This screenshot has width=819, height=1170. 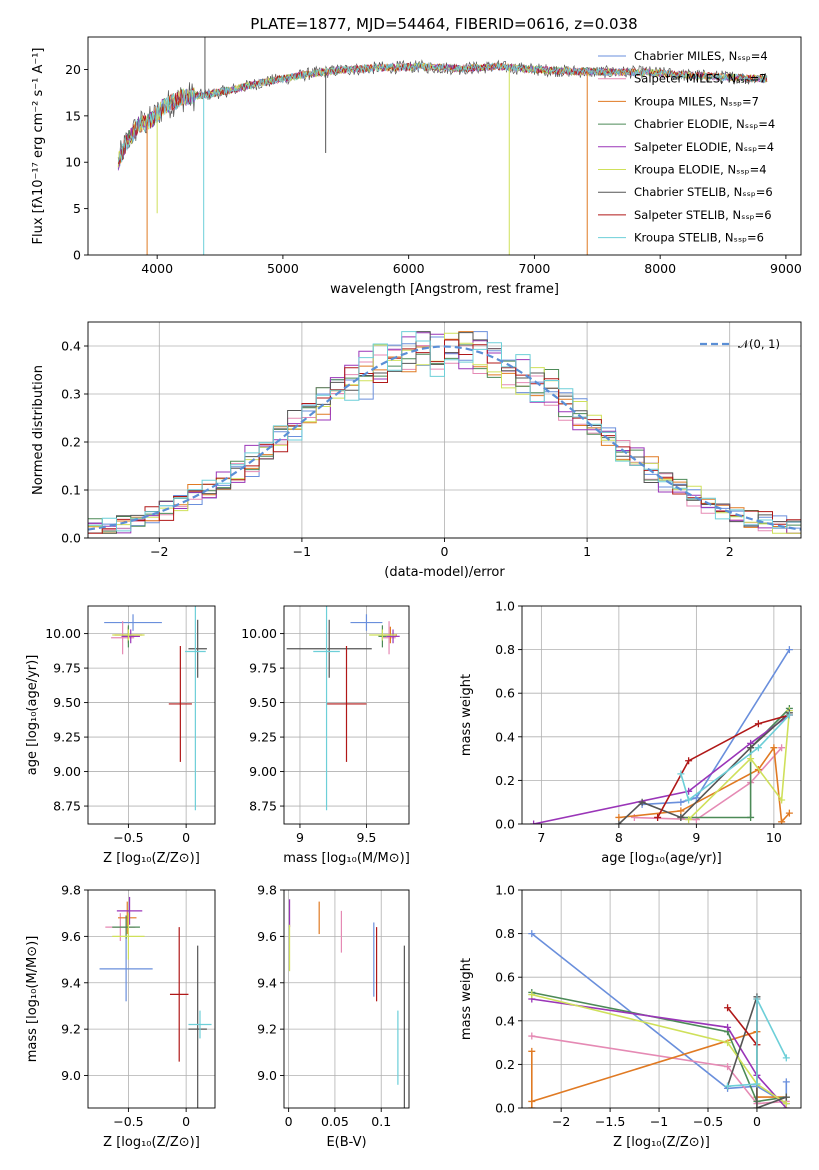 What do you see at coordinates (32, 999) in the screenshot?
I see `y-axis-label: mass [log₁₀(M/M⊙)]` at bounding box center [32, 999].